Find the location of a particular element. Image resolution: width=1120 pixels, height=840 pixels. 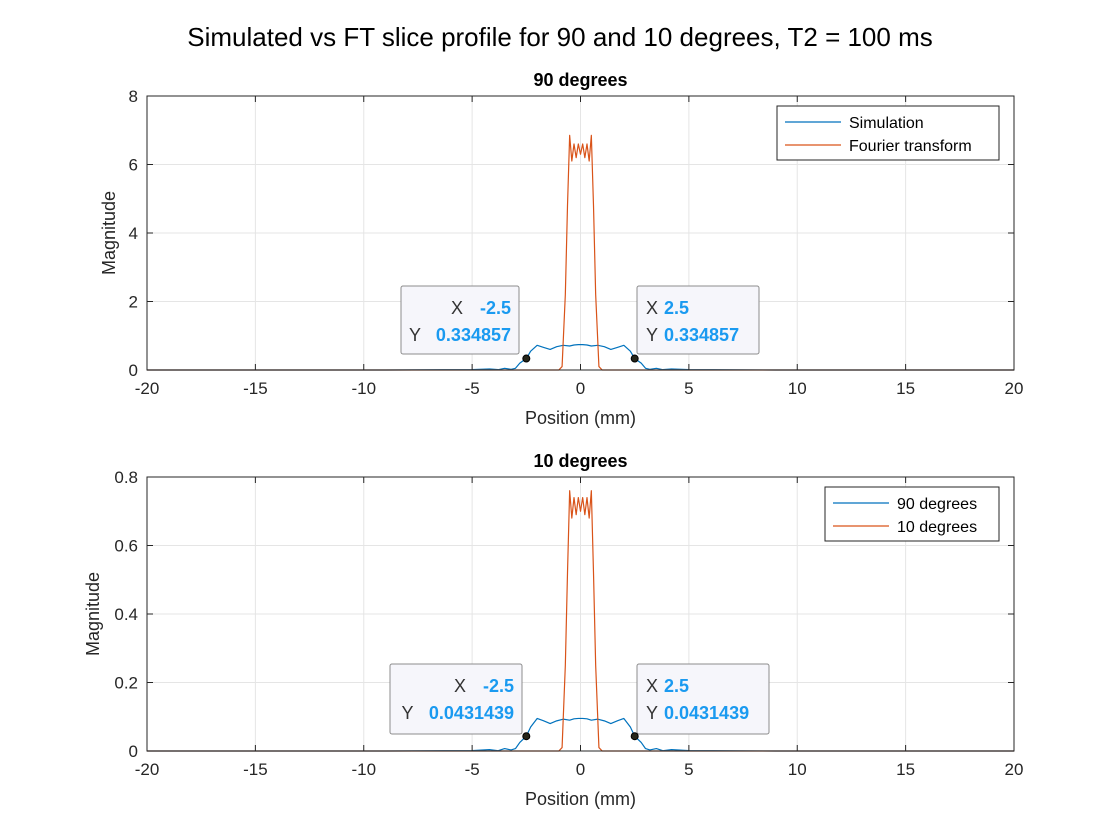

y-tick-label: 0.2 is located at coordinates (126, 683).